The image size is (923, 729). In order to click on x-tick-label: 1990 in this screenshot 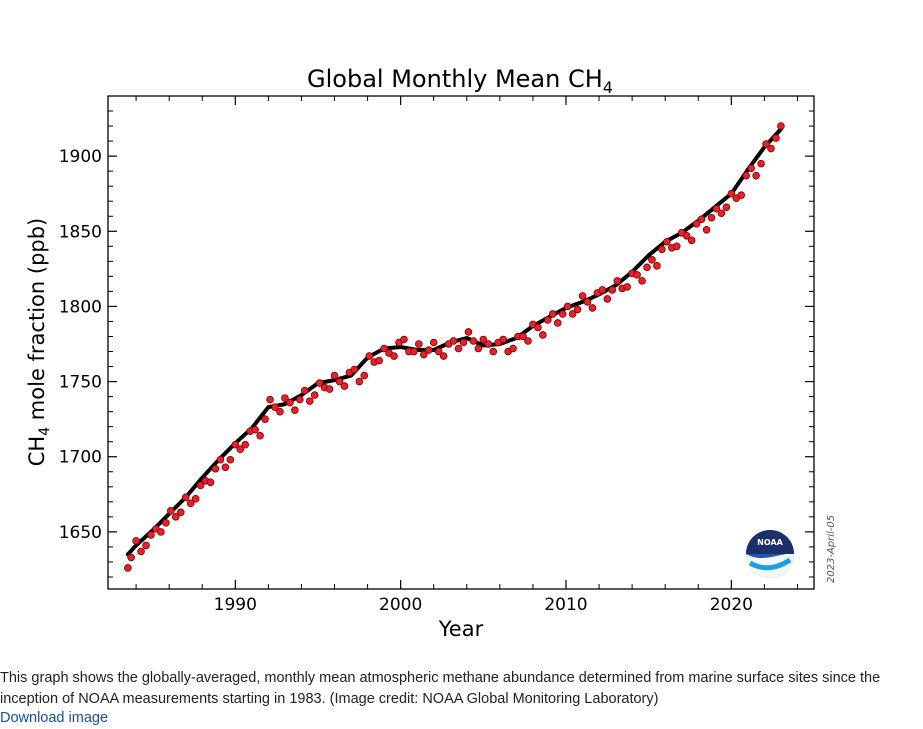, I will do `click(235, 605)`.